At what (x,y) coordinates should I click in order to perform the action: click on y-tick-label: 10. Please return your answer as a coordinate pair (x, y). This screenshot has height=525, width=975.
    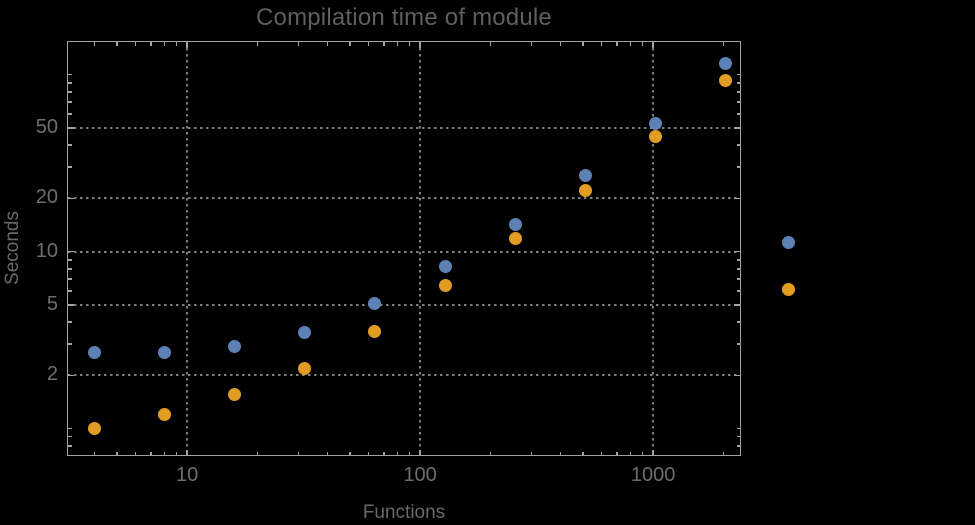
    Looking at the image, I should click on (46, 250).